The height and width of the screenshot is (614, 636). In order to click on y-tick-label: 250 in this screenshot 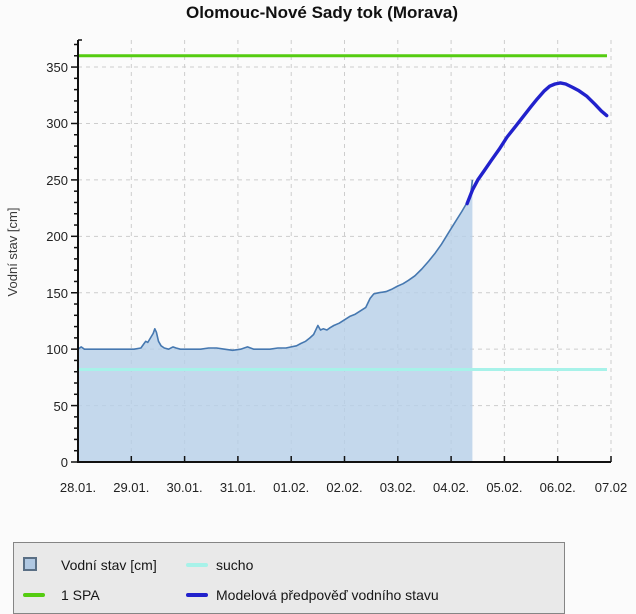, I will do `click(57, 180)`.